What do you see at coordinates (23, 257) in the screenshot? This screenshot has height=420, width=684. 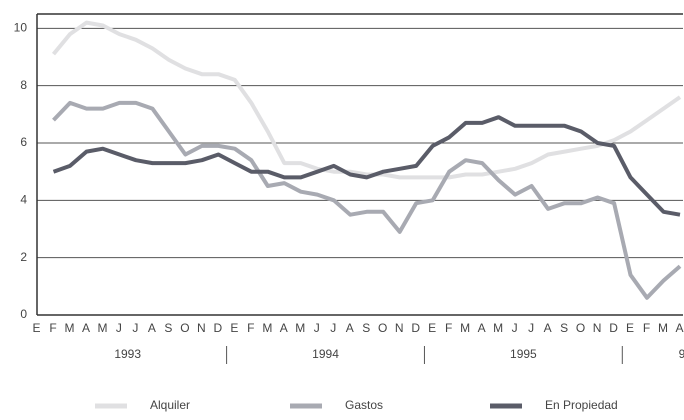 I see `y-tick-label: 2` at bounding box center [23, 257].